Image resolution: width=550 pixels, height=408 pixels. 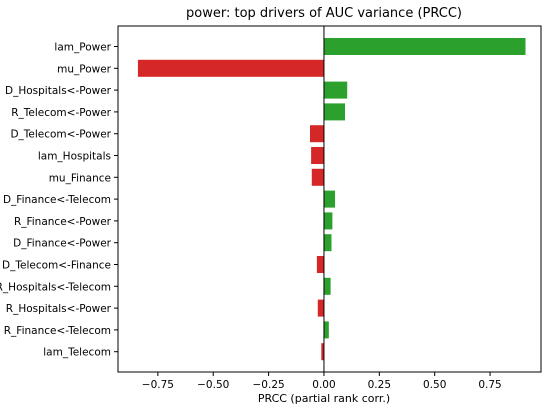 What do you see at coordinates (158, 385) in the screenshot?
I see `x-tick-label: −0.75` at bounding box center [158, 385].